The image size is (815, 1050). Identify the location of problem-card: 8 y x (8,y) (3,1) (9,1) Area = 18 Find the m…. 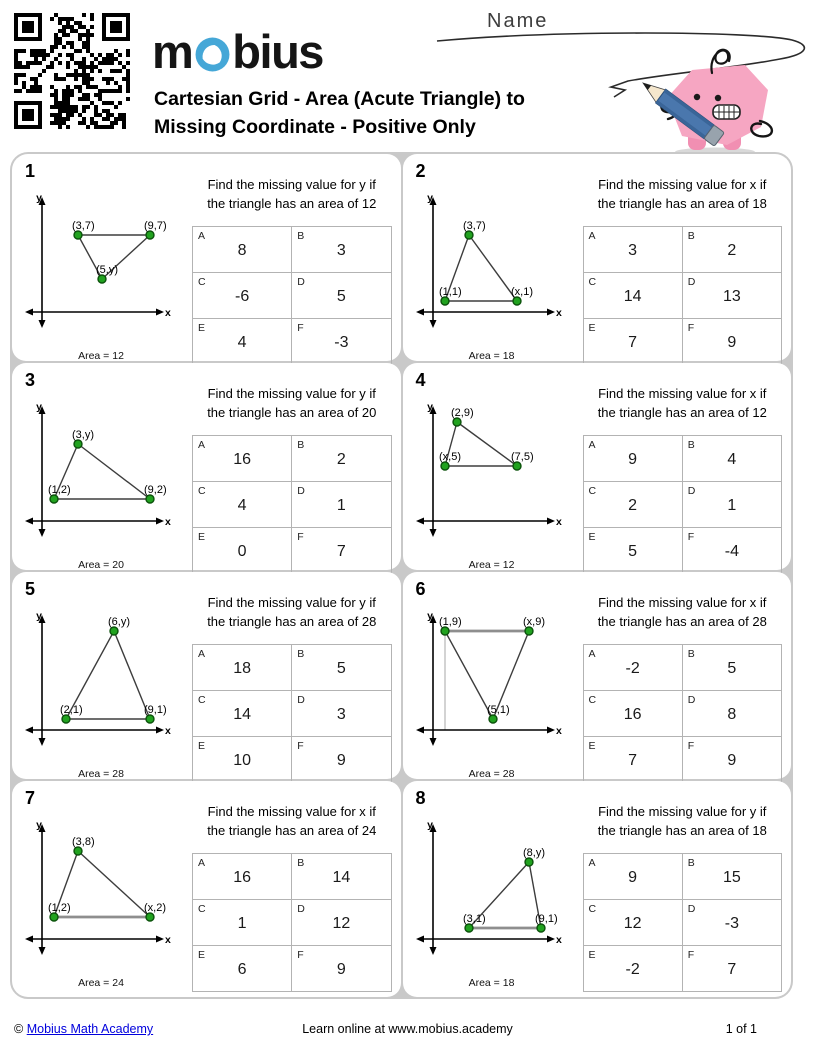
(596, 889).